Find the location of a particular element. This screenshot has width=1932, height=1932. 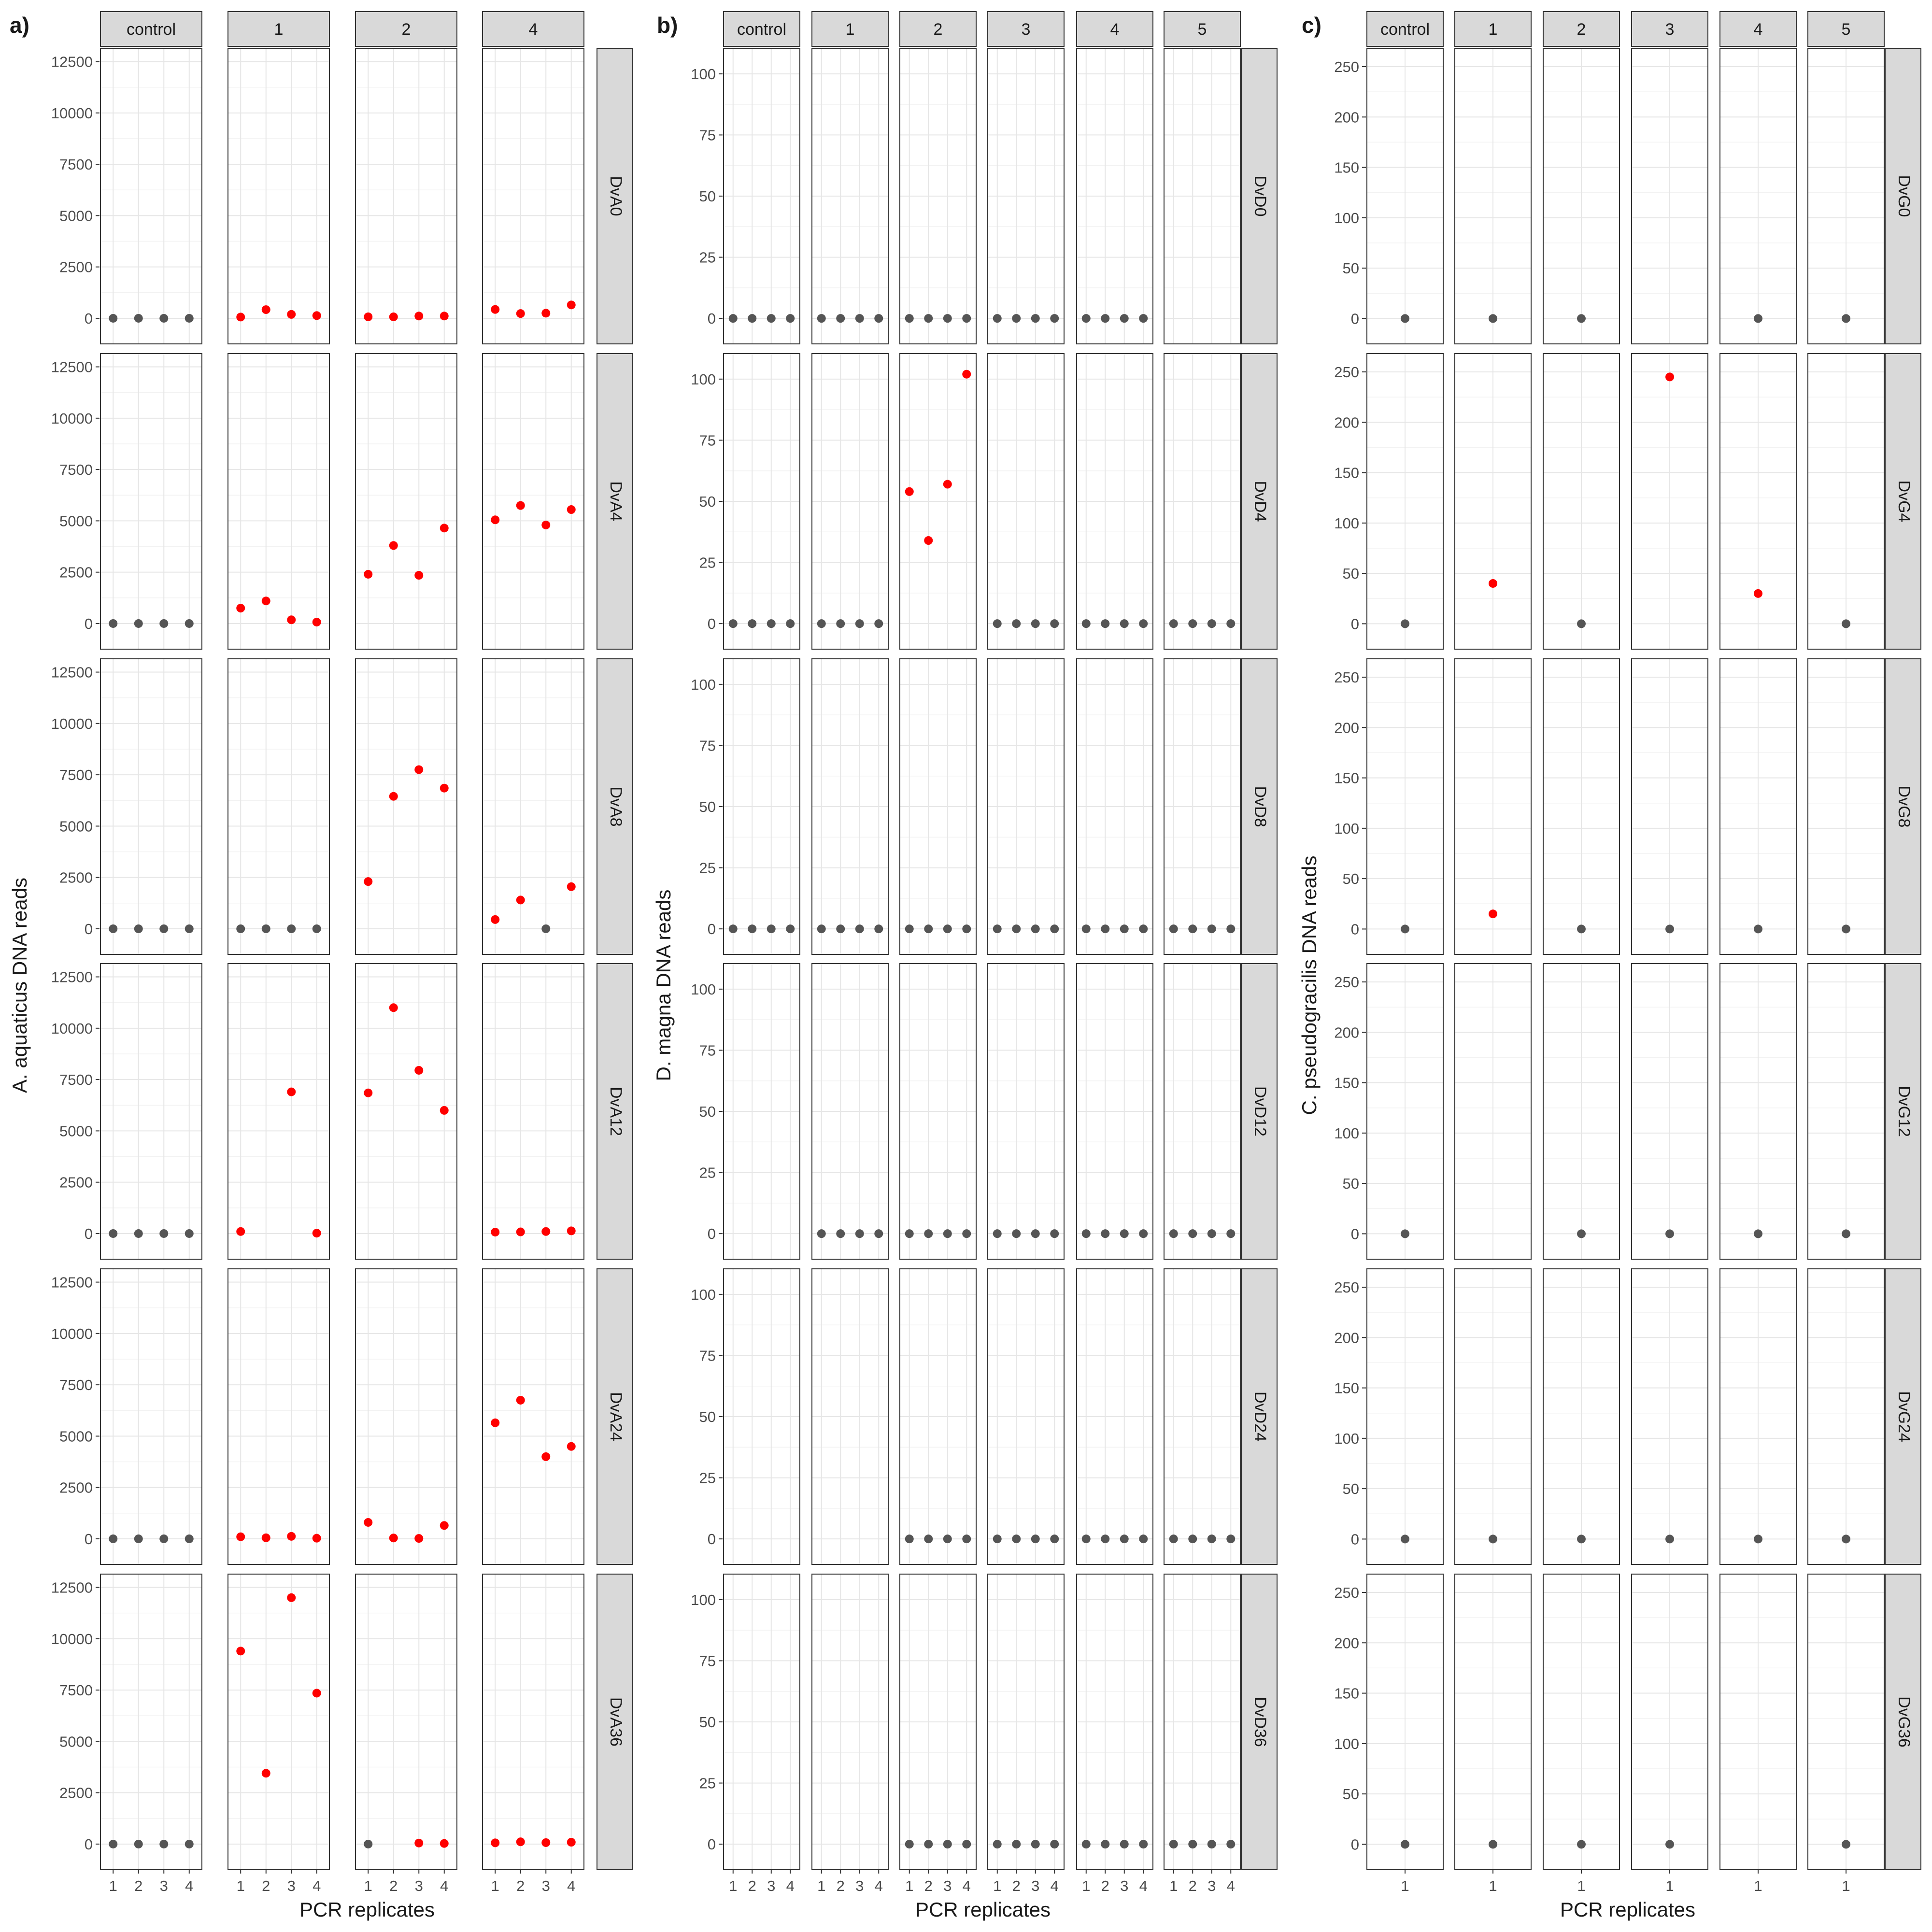

x-tick-label: 1 is located at coordinates (1846, 1885).